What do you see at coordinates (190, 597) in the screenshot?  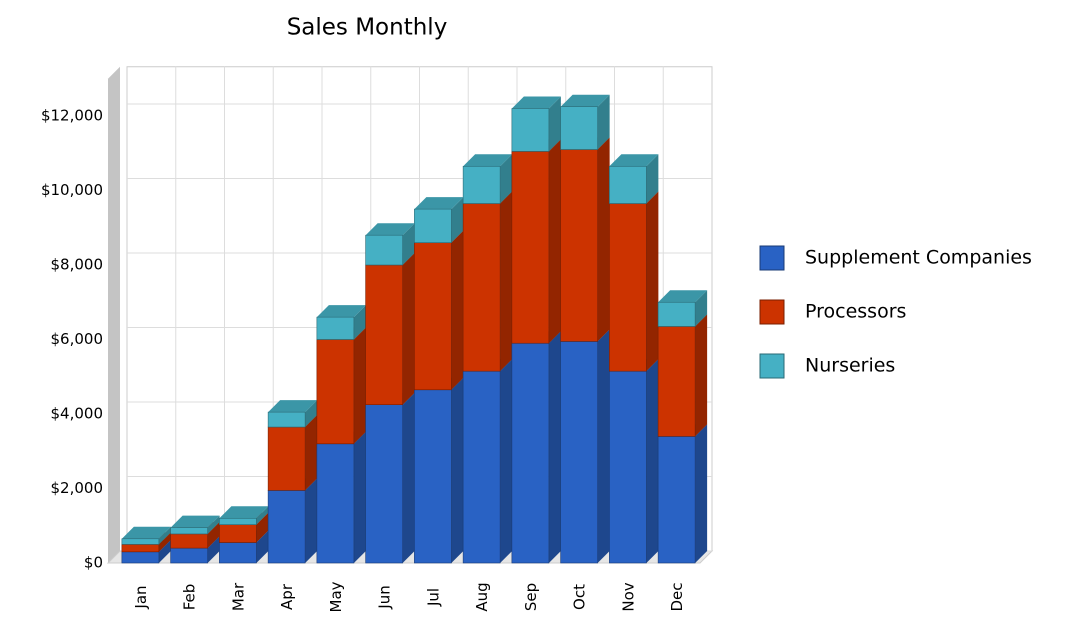 I see `x-tick-label: Feb` at bounding box center [190, 597].